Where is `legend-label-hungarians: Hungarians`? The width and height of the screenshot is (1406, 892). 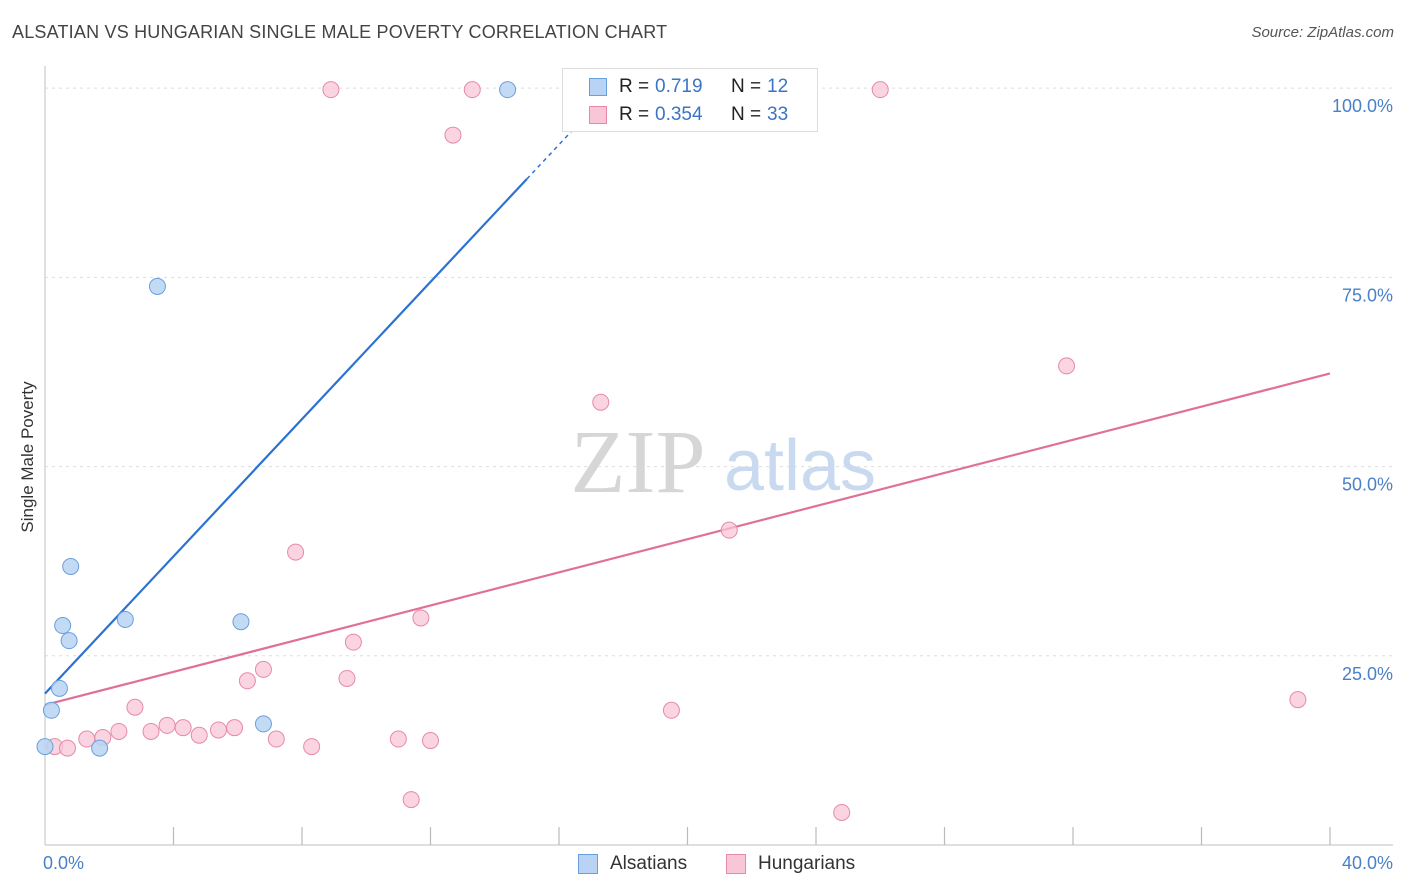 legend-label-hungarians: Hungarians is located at coordinates (807, 863).